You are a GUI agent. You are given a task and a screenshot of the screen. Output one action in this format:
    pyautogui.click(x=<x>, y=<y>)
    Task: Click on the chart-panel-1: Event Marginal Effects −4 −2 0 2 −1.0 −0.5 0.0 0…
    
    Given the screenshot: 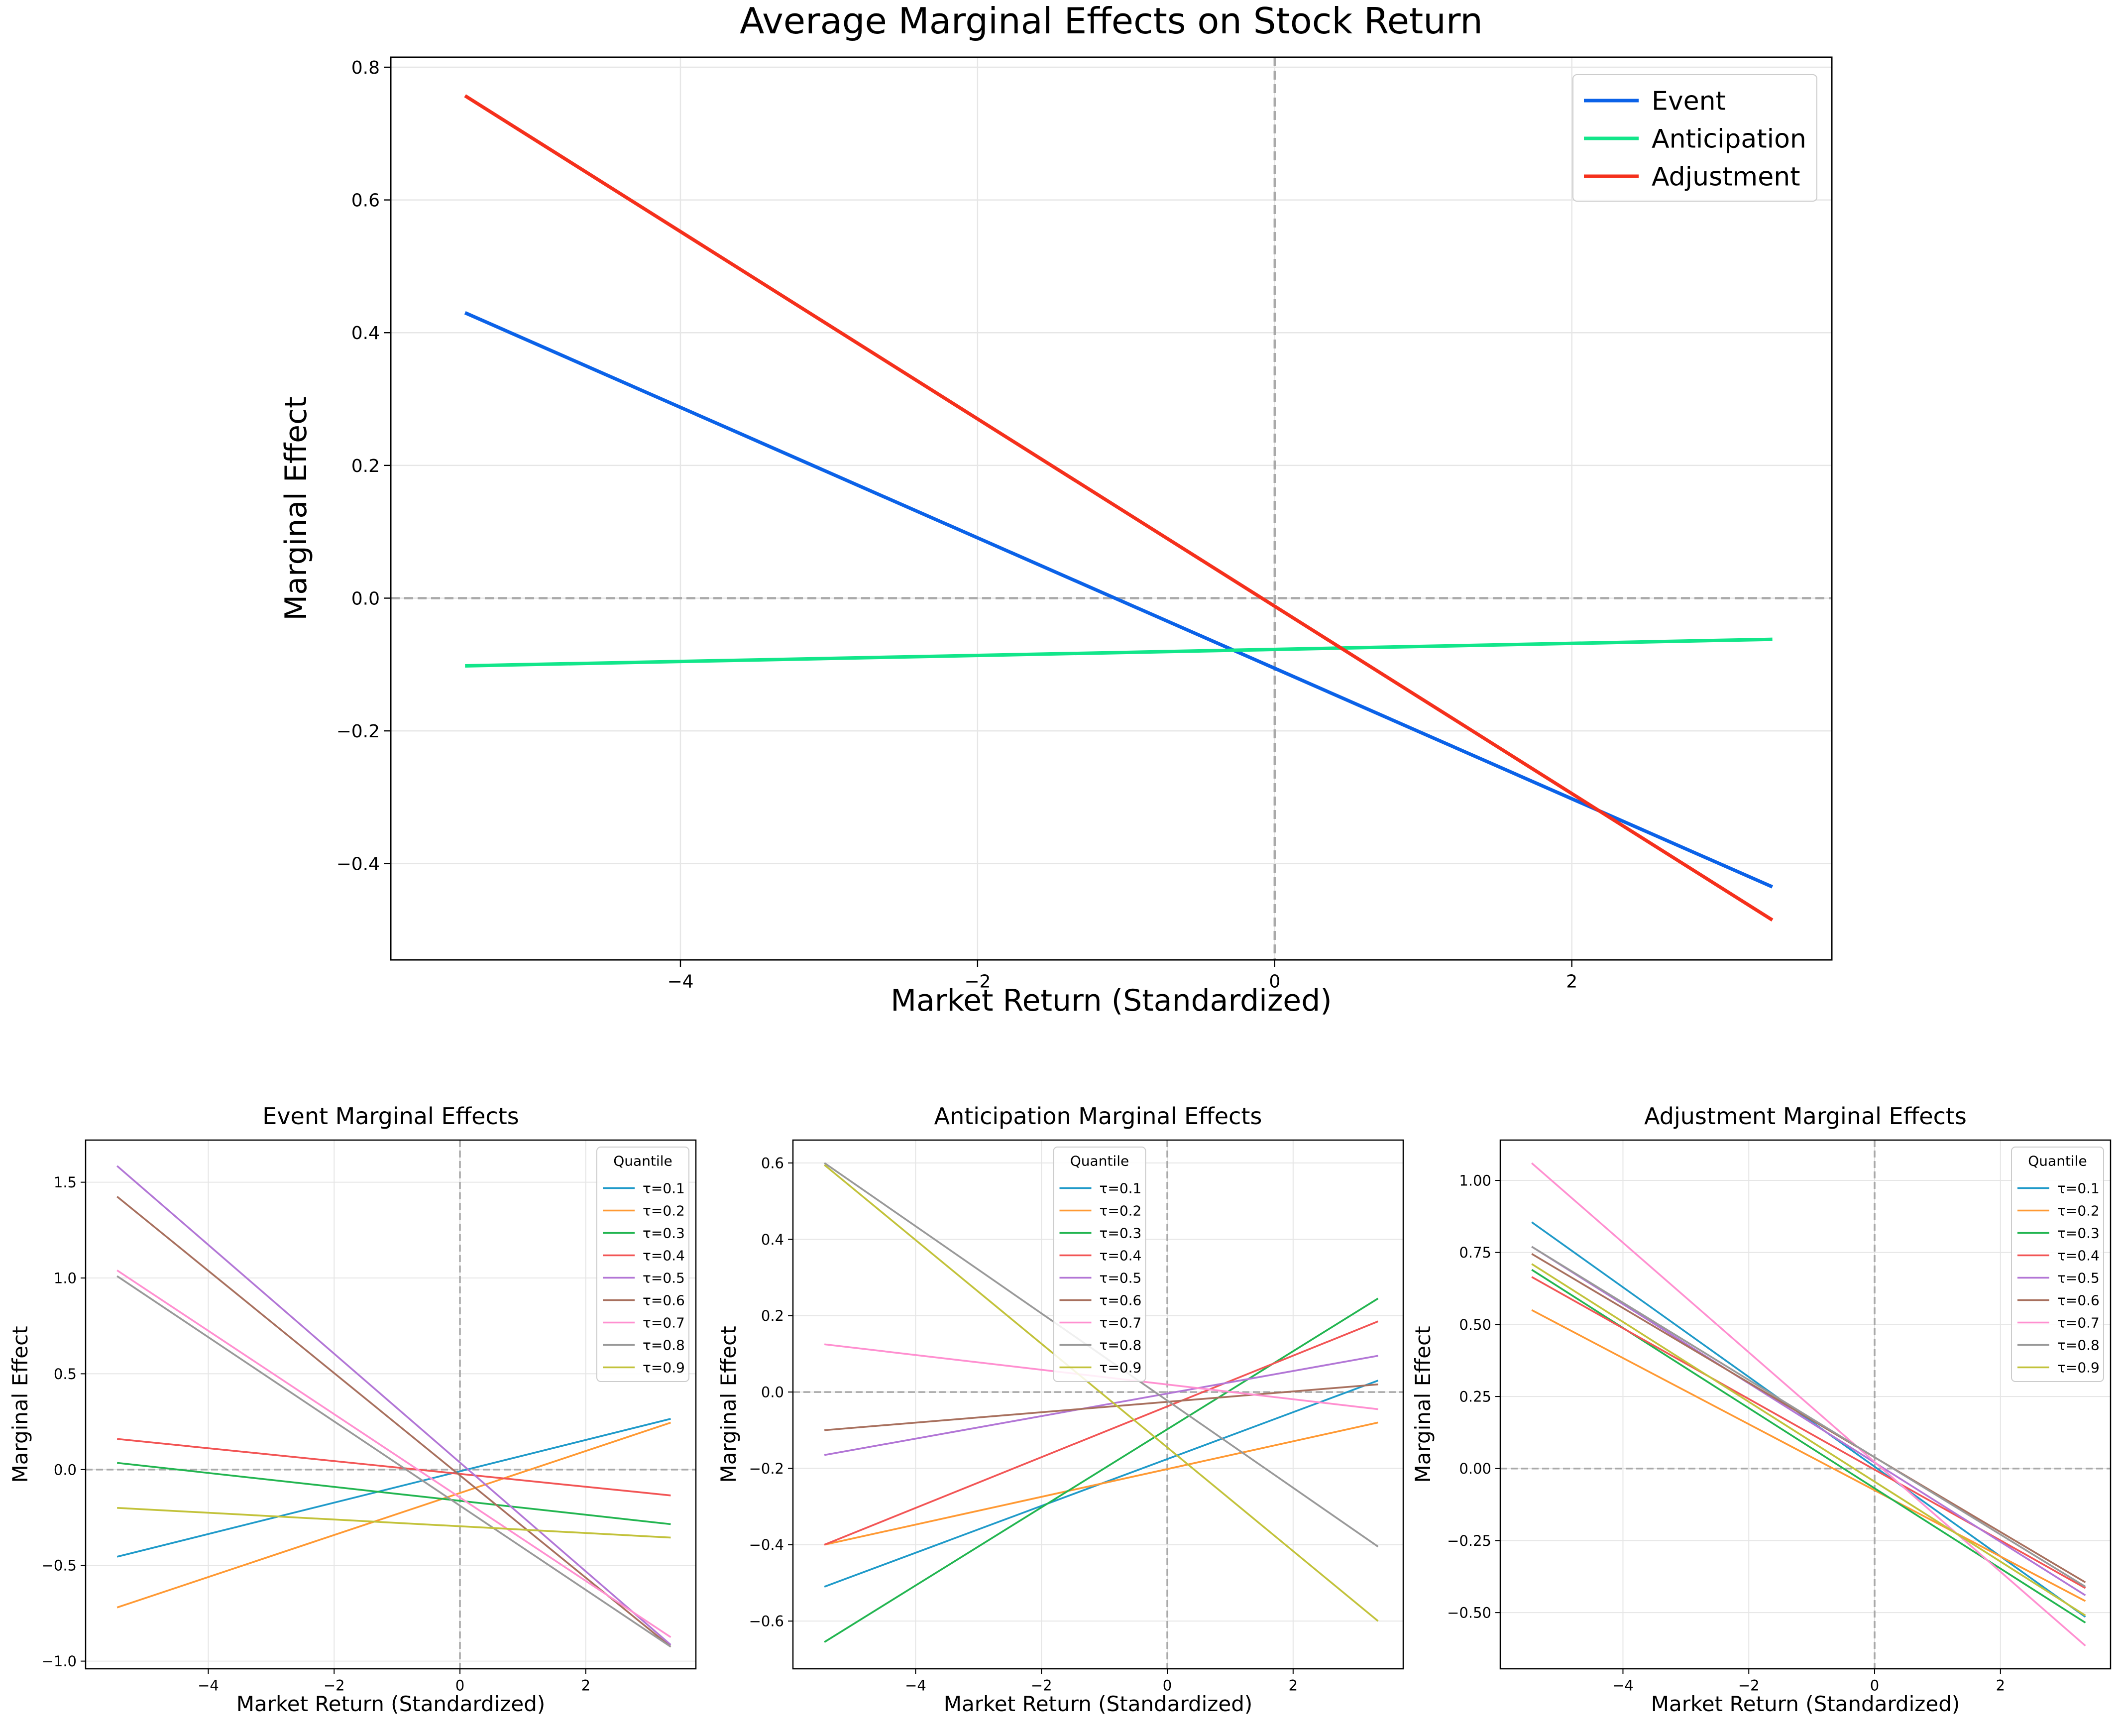 What is the action you would take?
    pyautogui.click(x=353, y=1410)
    